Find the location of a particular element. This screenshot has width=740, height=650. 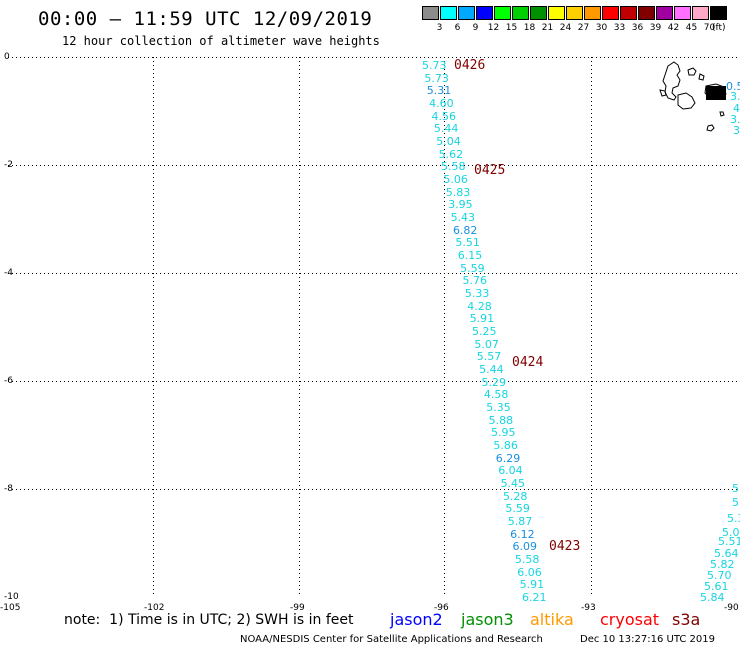

swh-label: 5.62 is located at coordinates (451, 154).